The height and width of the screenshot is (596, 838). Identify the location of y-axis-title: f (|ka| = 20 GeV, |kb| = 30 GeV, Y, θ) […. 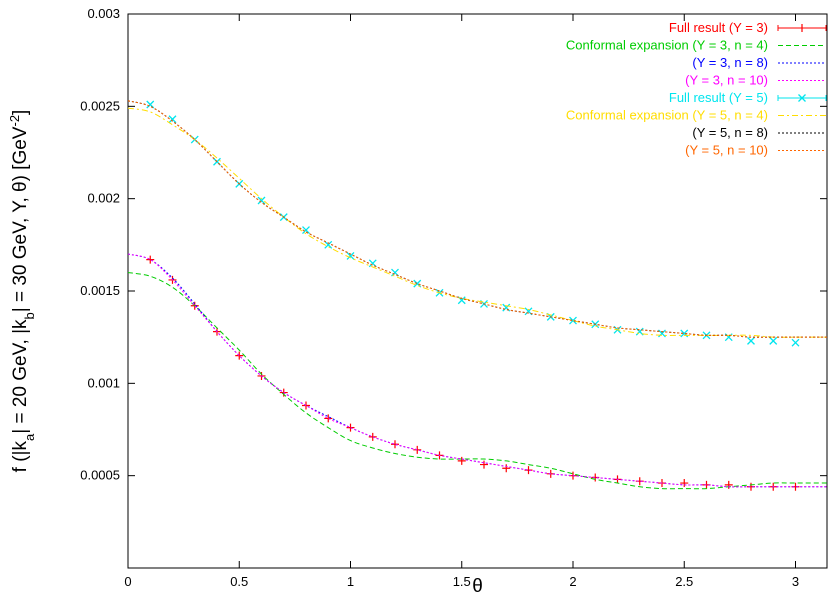
(22, 291).